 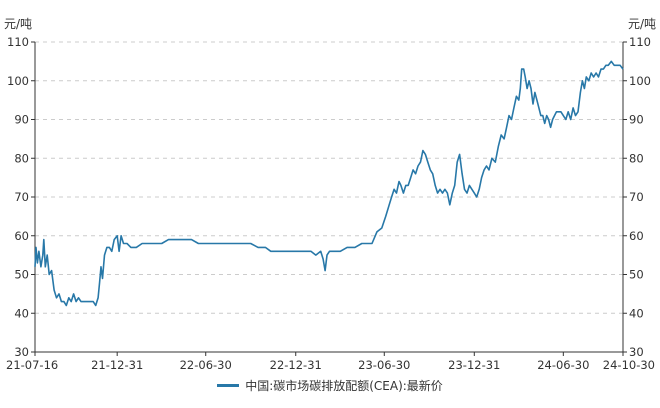 I want to click on y-tick-label-right: 50, so click(x=636, y=275).